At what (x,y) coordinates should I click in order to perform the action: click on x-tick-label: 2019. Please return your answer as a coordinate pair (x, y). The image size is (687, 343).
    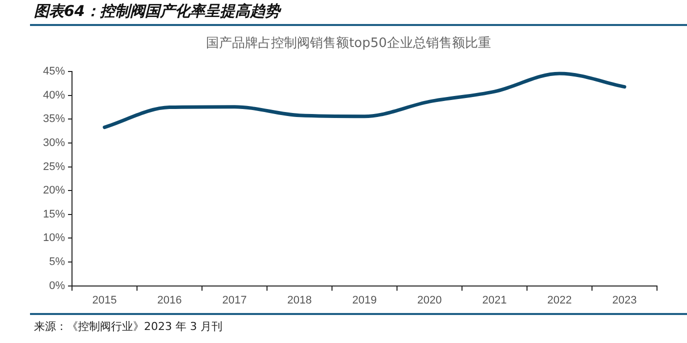
    Looking at the image, I should click on (364, 300).